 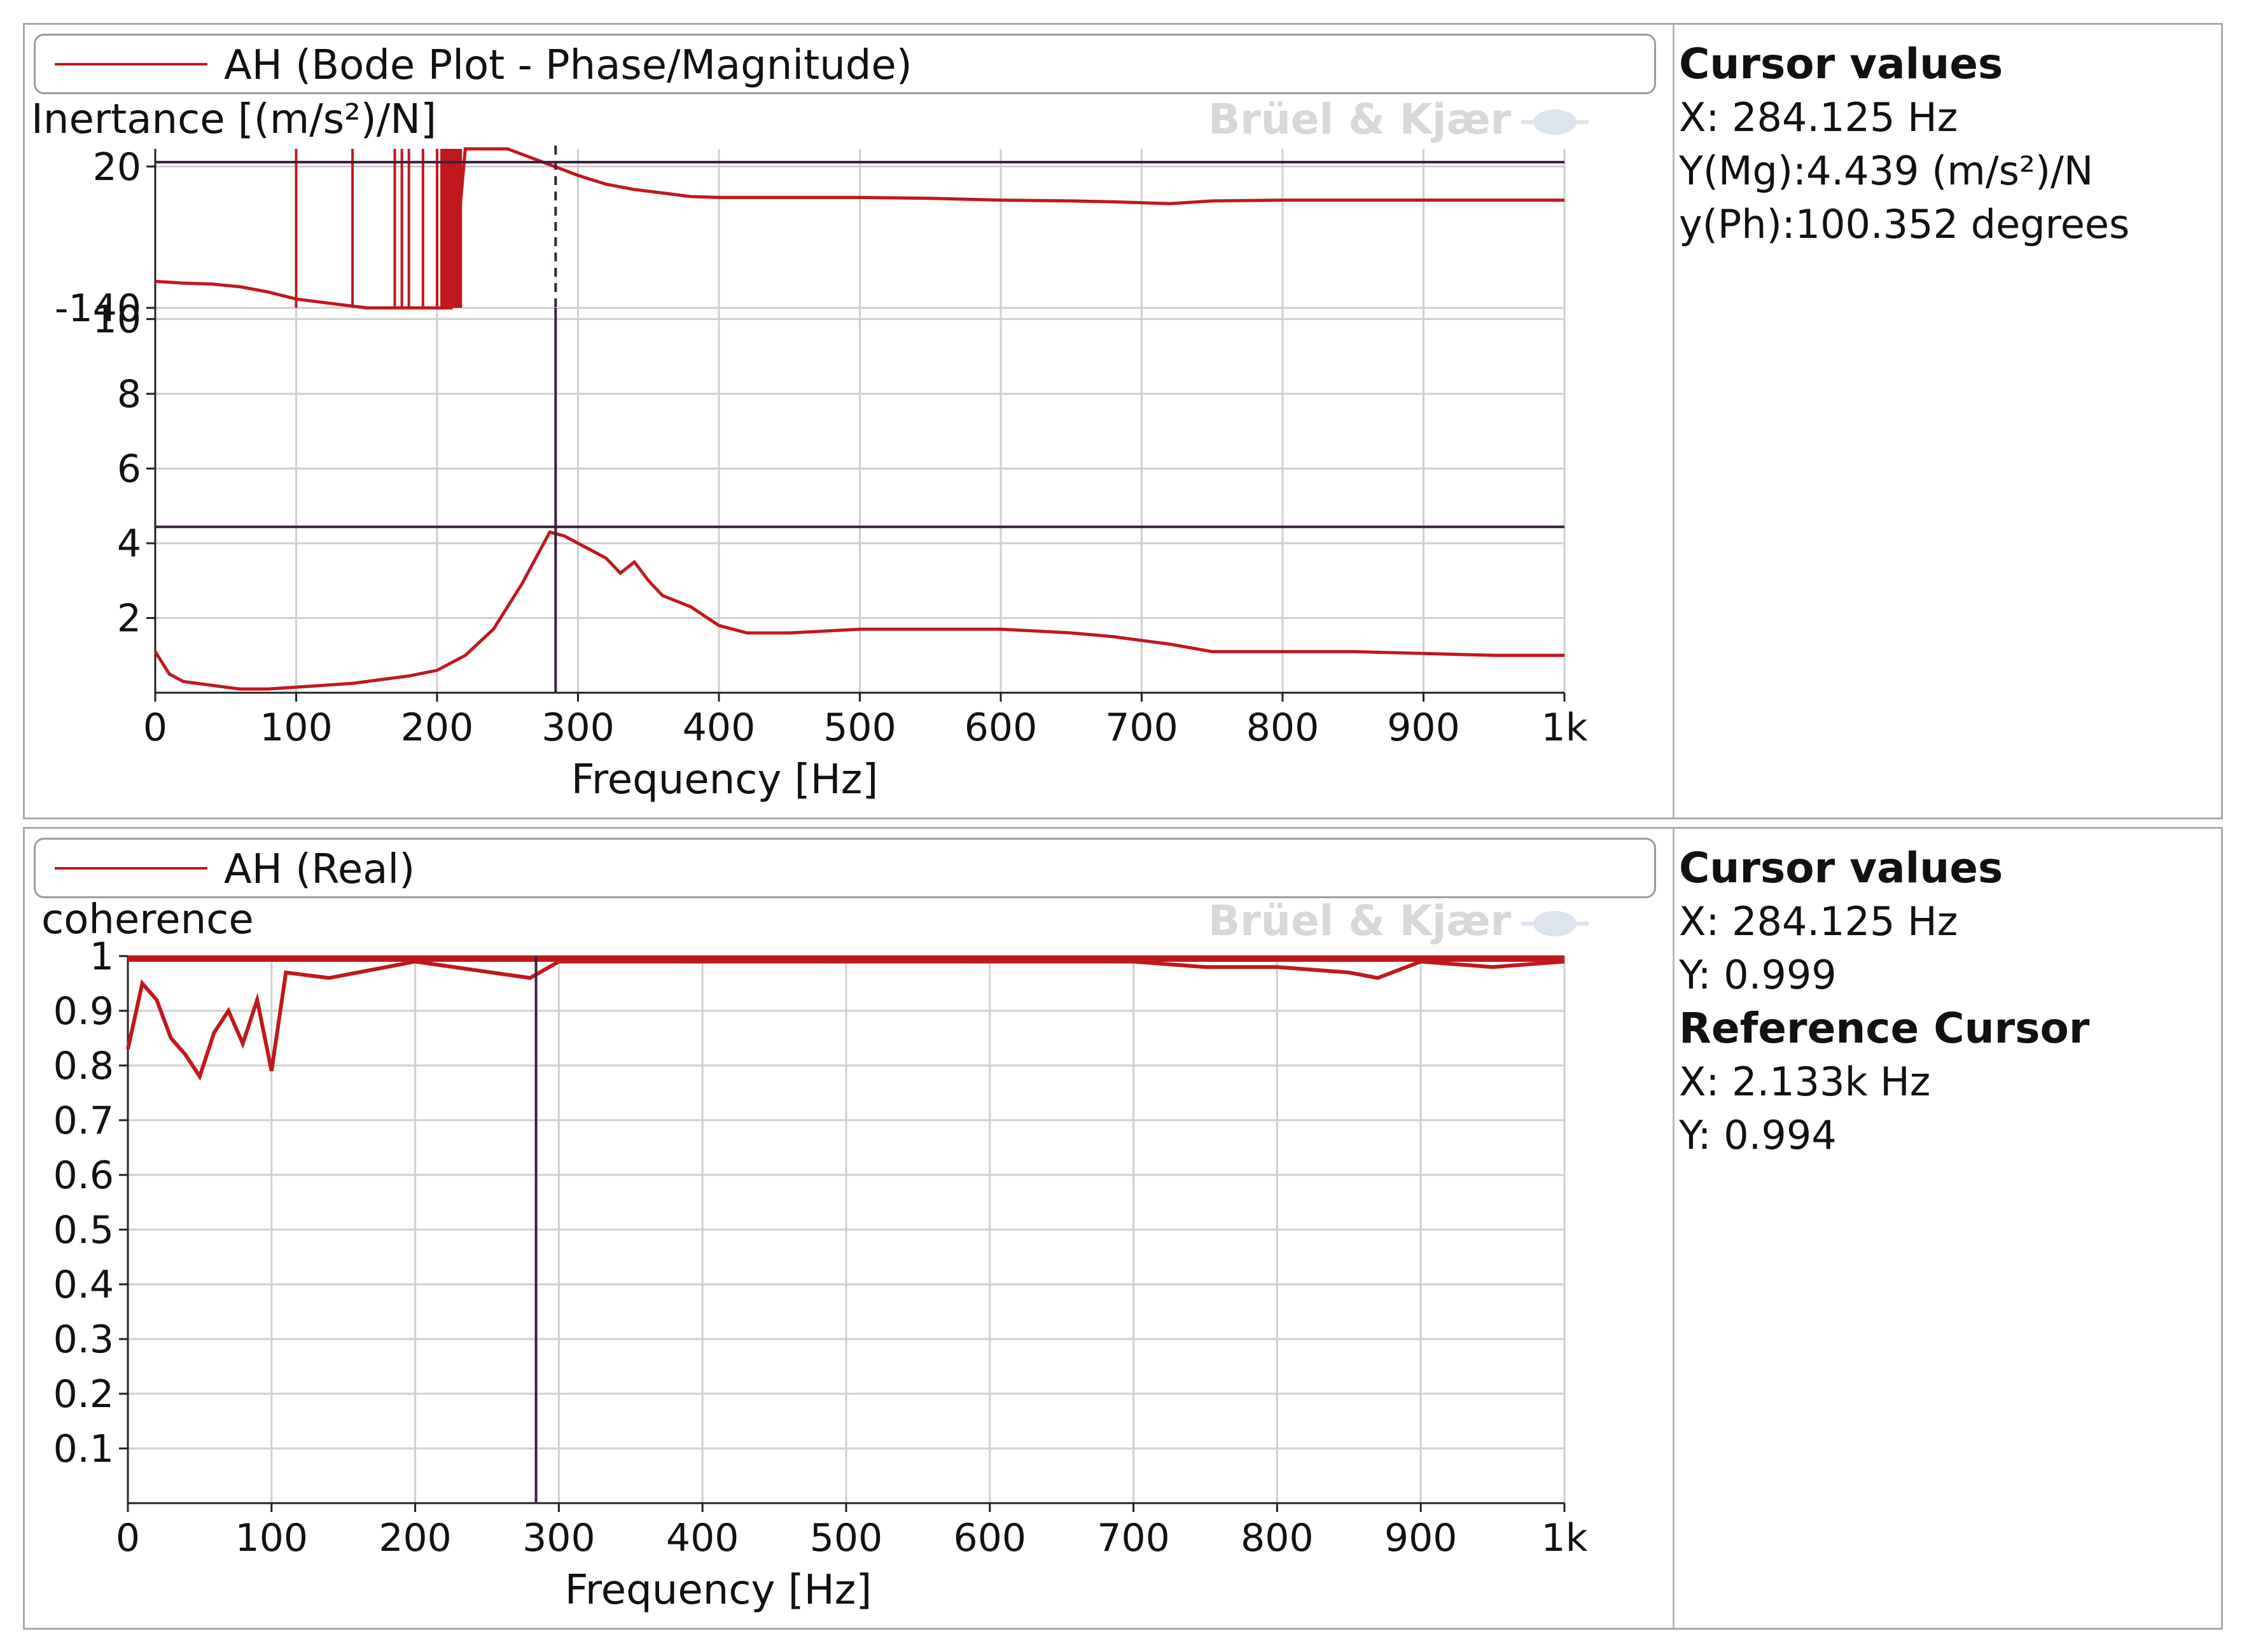 I want to click on y-tick-label-phase: 20, so click(x=117, y=167).